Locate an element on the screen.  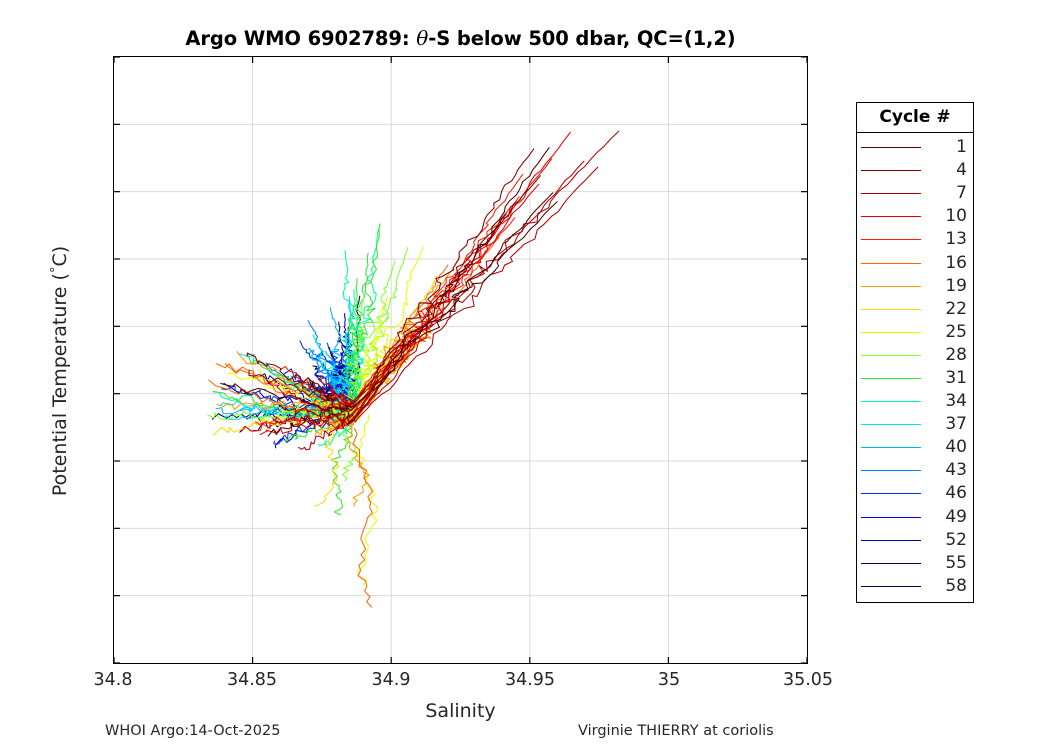
legend-item-label: 40 is located at coordinates (956, 447).